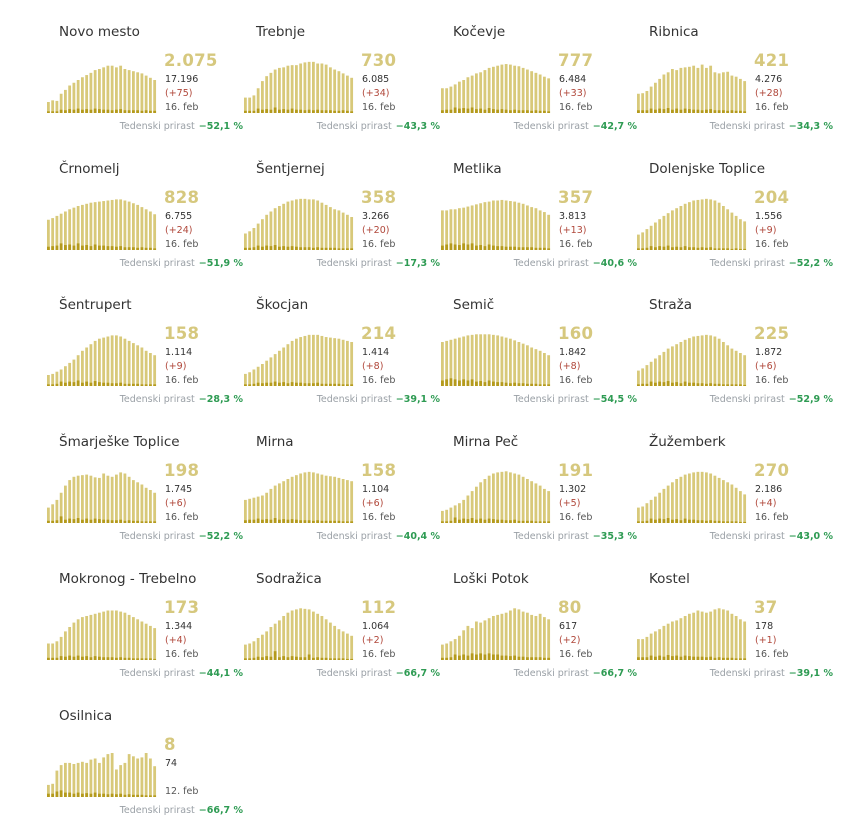 This screenshot has width=858, height=829. What do you see at coordinates (376, 352) in the screenshot?
I see `total-cases-value: 1.414` at bounding box center [376, 352].